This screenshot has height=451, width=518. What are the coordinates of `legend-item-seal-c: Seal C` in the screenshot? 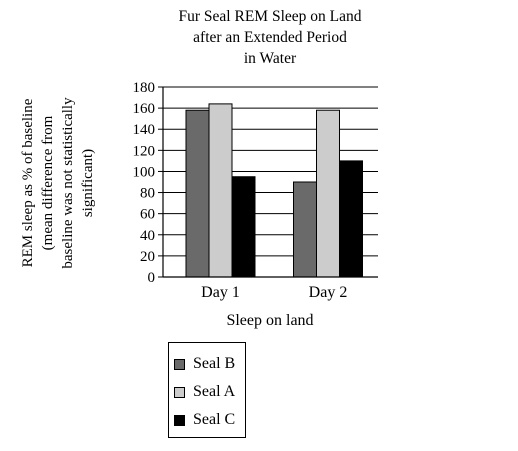 It's located at (207, 420).